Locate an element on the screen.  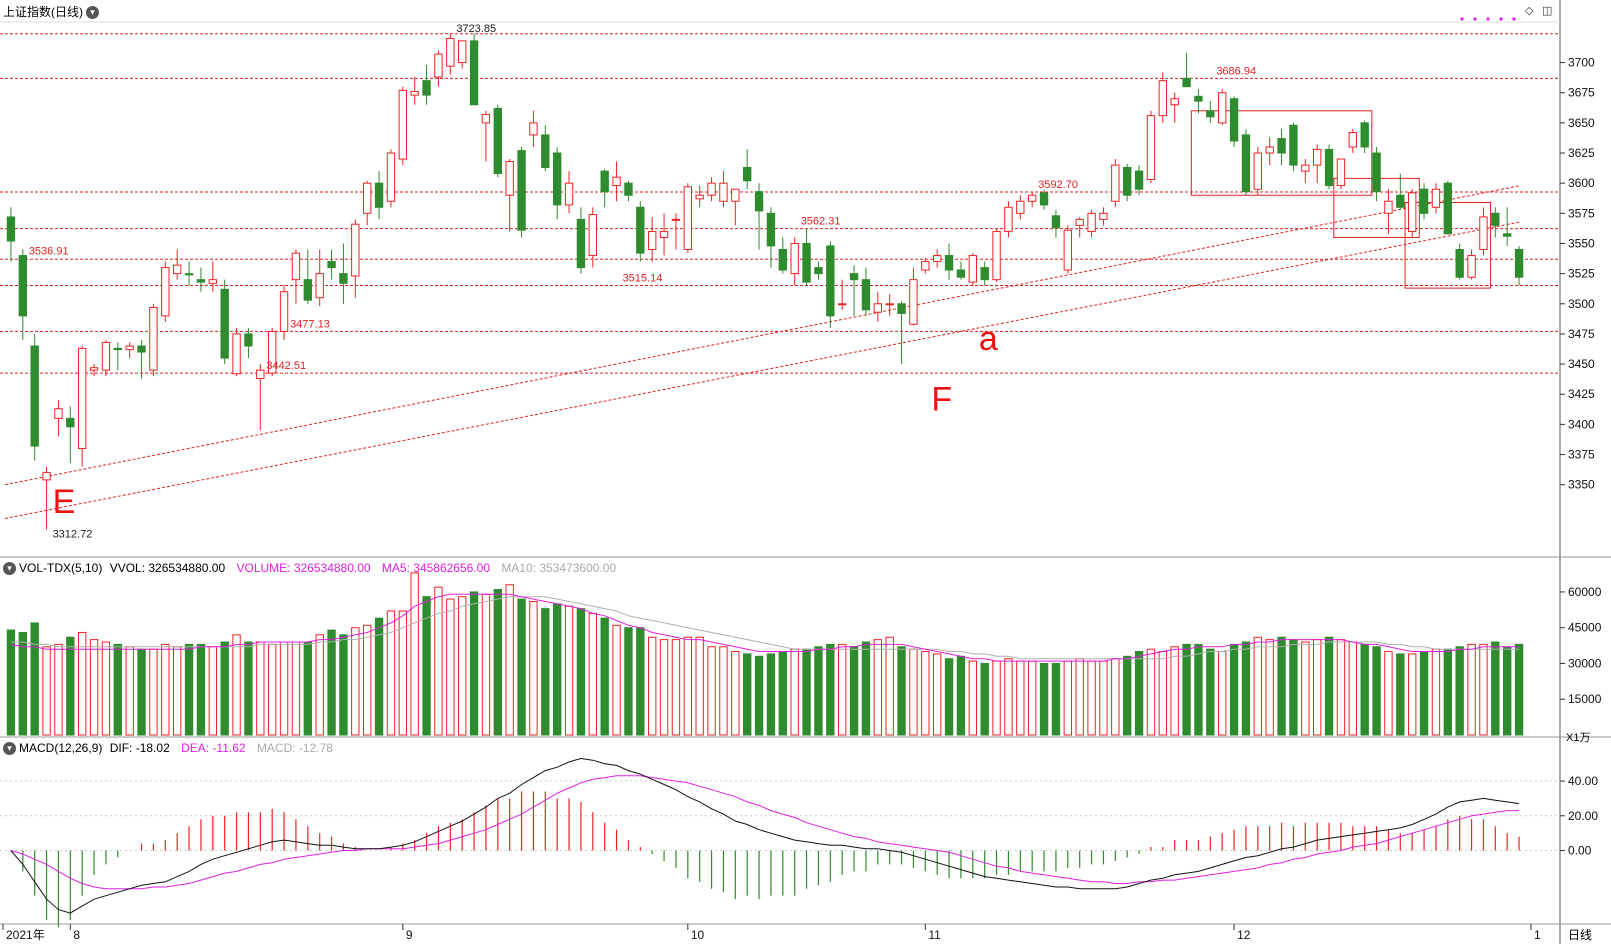
volume-tick-label: 60000 is located at coordinates (1585, 592).